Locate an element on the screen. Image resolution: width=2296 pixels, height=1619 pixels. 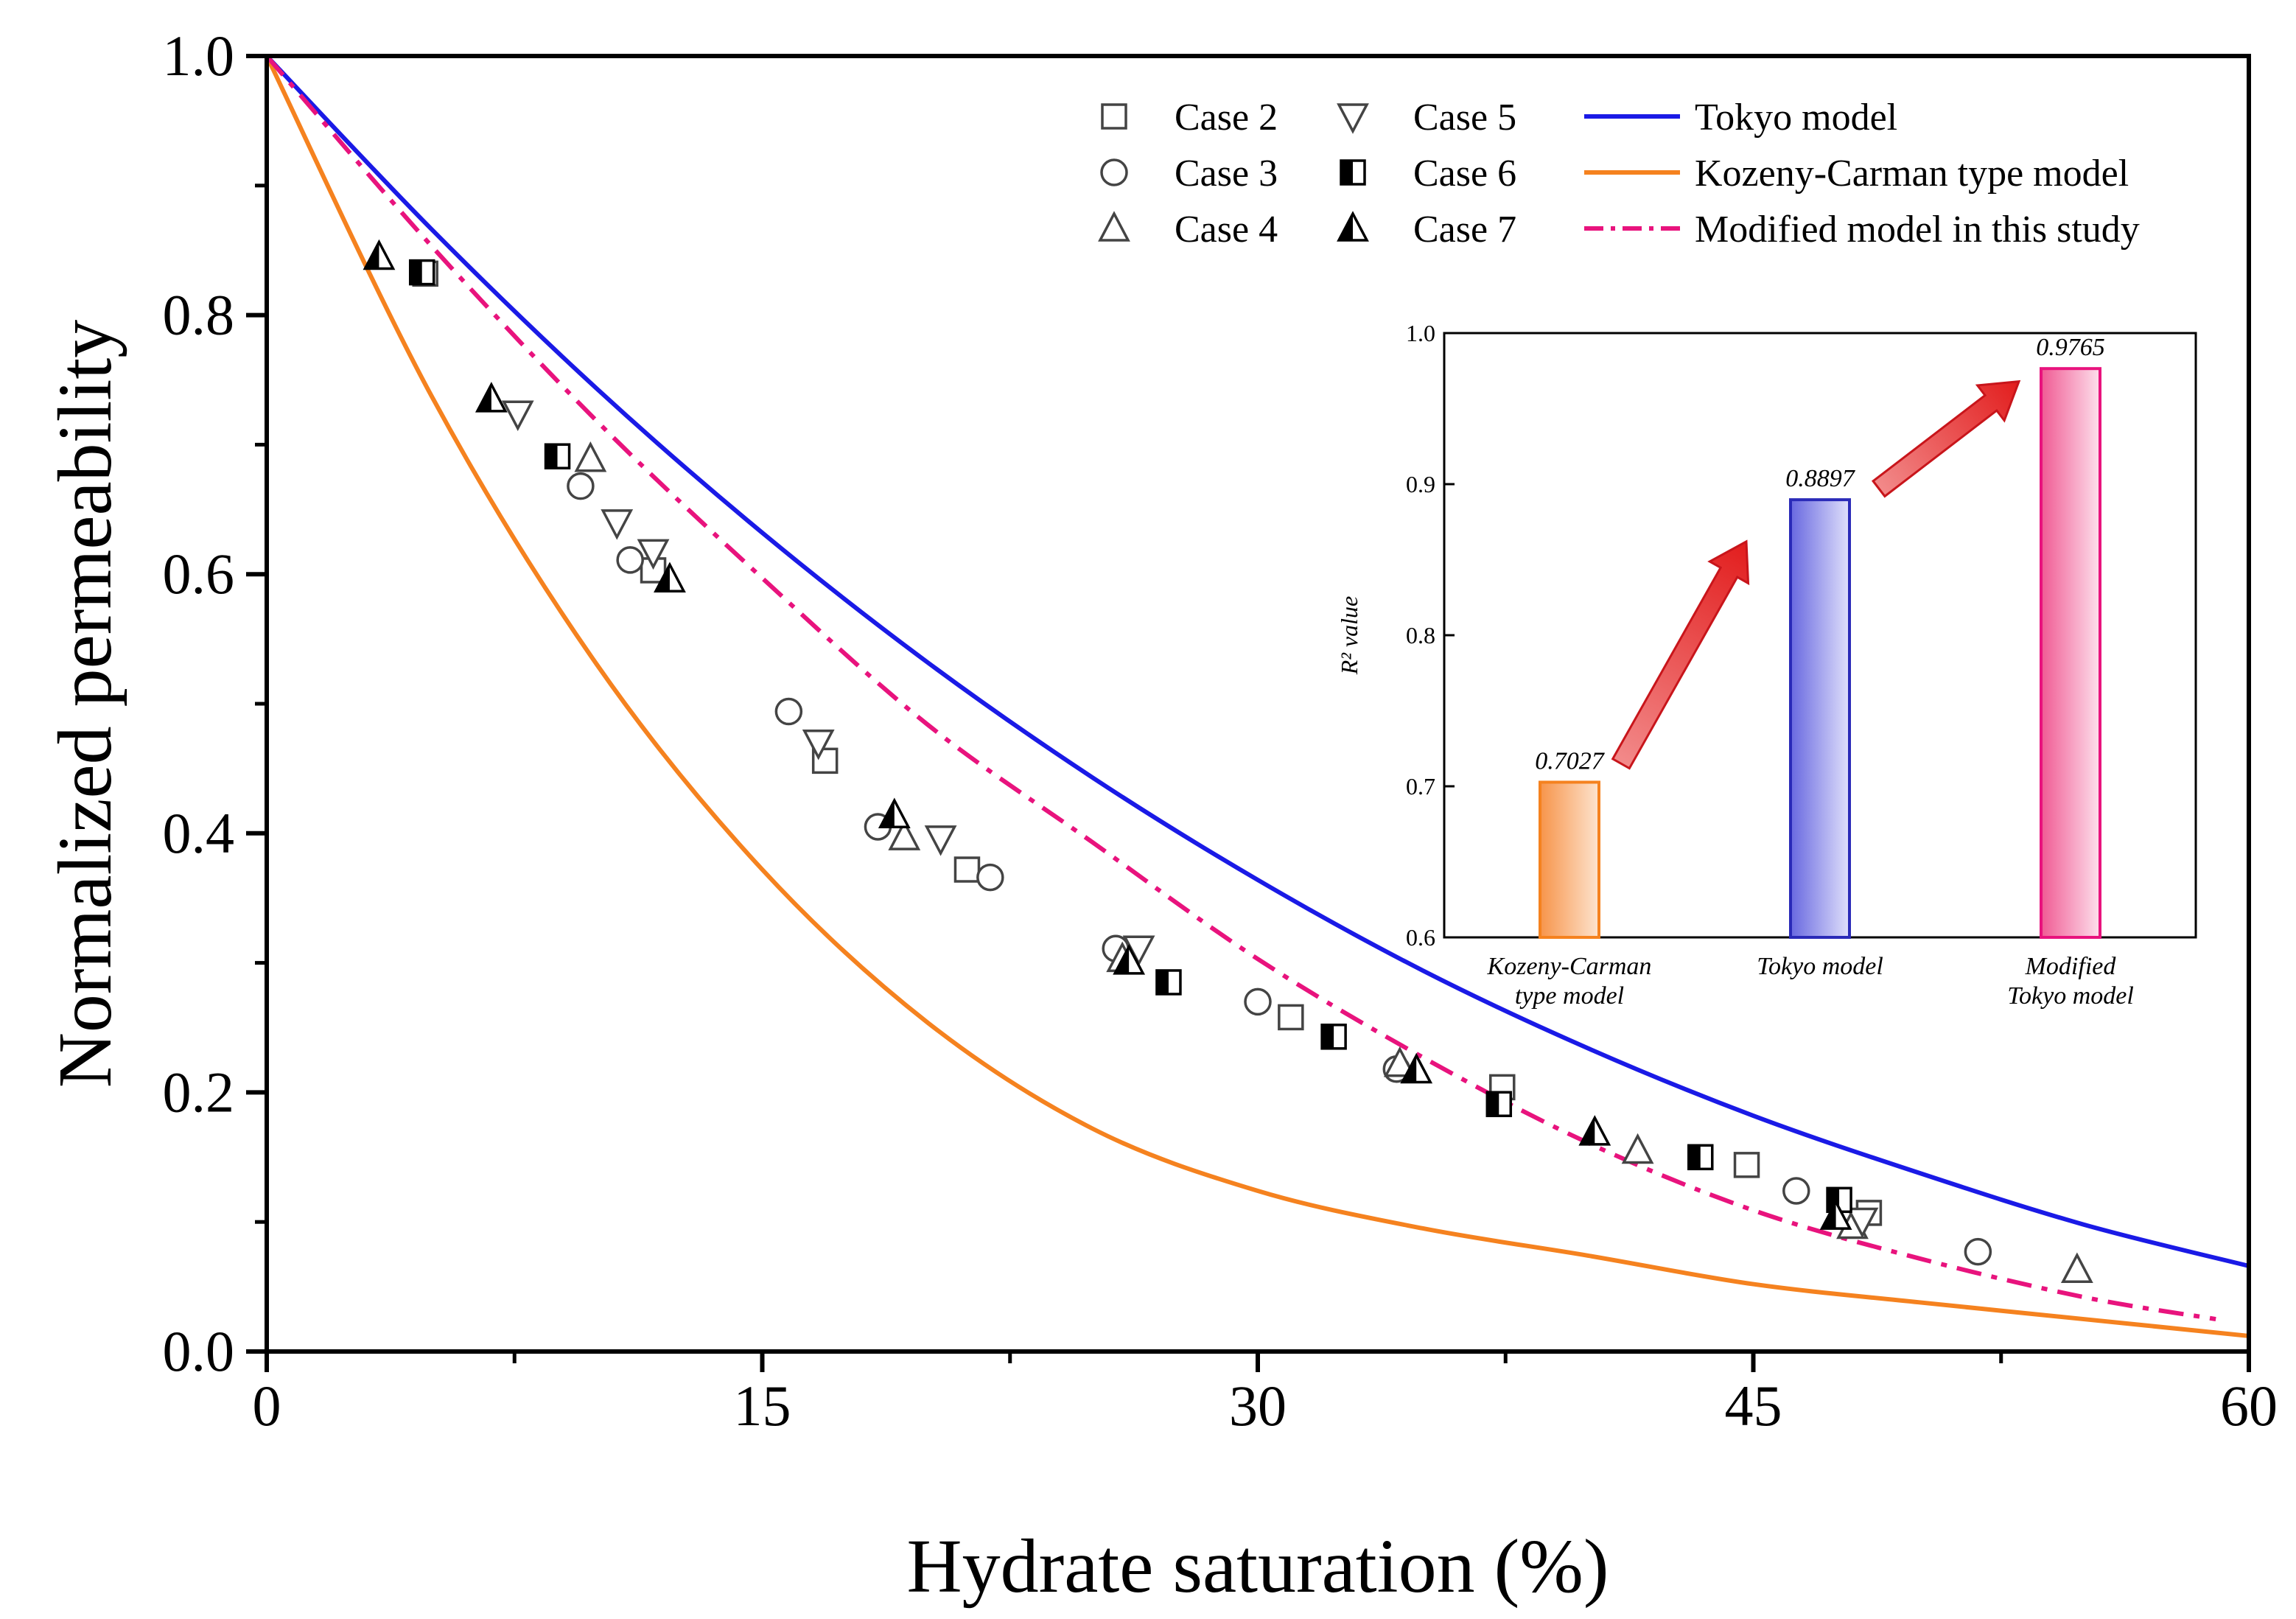
x-tick-label: 30 is located at coordinates (1258, 1406).